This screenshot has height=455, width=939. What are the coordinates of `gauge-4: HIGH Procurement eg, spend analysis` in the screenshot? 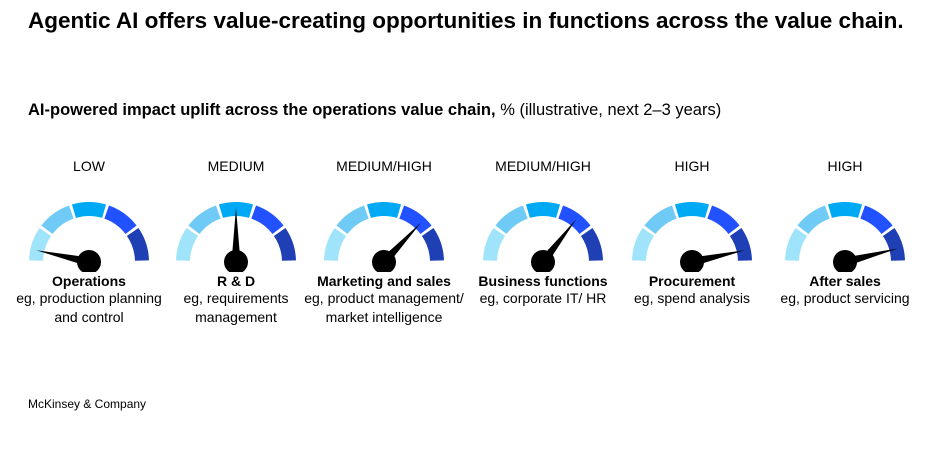 It's located at (692, 233).